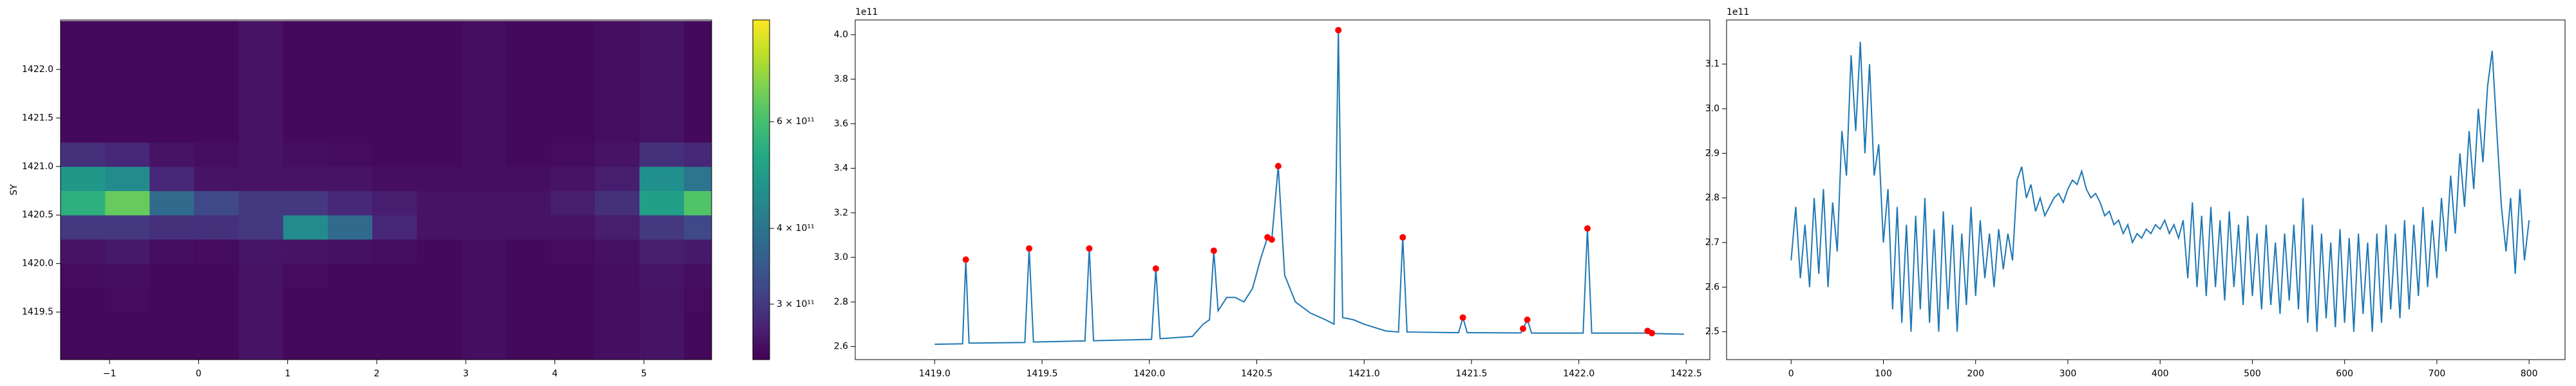 The width and height of the screenshot is (2576, 386). Describe the element at coordinates (38, 166) in the screenshot. I see `y-tick-label: 1421.0` at that location.